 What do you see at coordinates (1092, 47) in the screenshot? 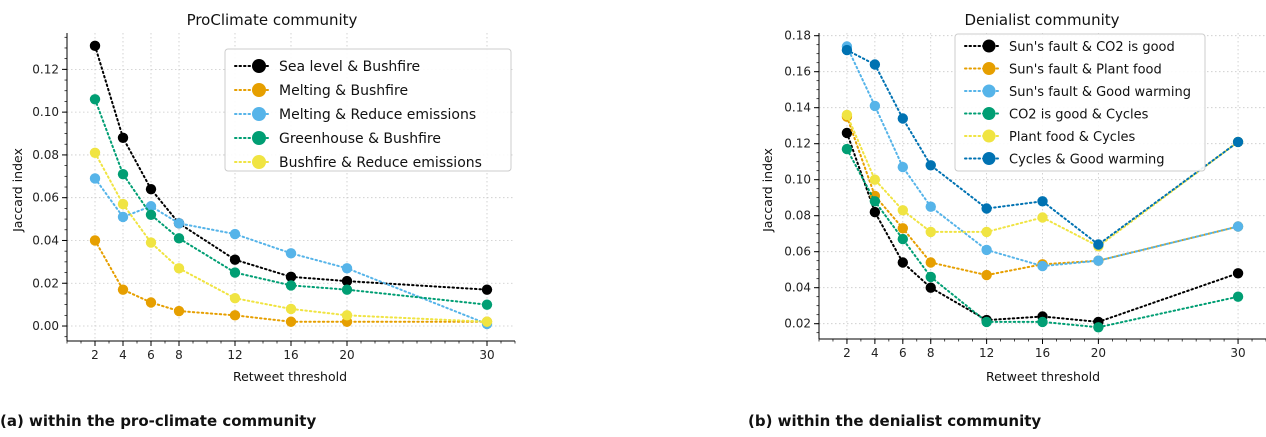
I see `legend-label: Sun's fault & CO2 is good` at bounding box center [1092, 47].